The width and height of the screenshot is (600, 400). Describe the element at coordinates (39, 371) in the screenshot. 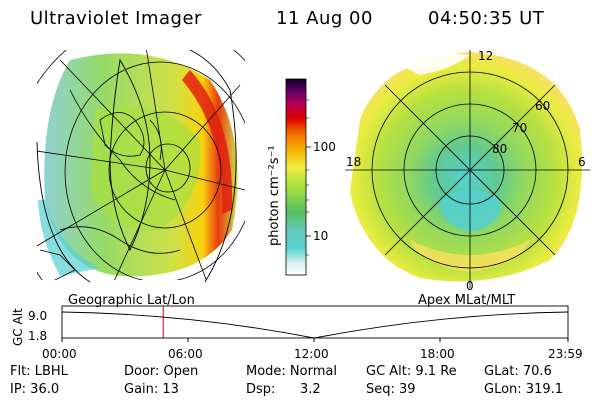

I see `filter-readout: Flt: LBHL` at that location.